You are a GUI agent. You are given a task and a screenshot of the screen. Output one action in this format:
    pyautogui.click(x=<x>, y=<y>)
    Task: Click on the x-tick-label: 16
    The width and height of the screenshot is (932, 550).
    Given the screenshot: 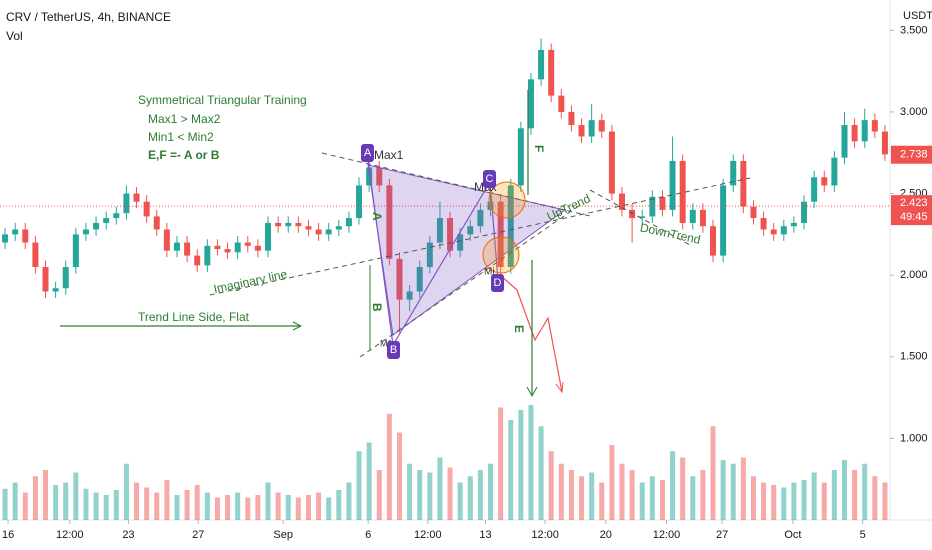 What is the action you would take?
    pyautogui.click(x=8, y=535)
    